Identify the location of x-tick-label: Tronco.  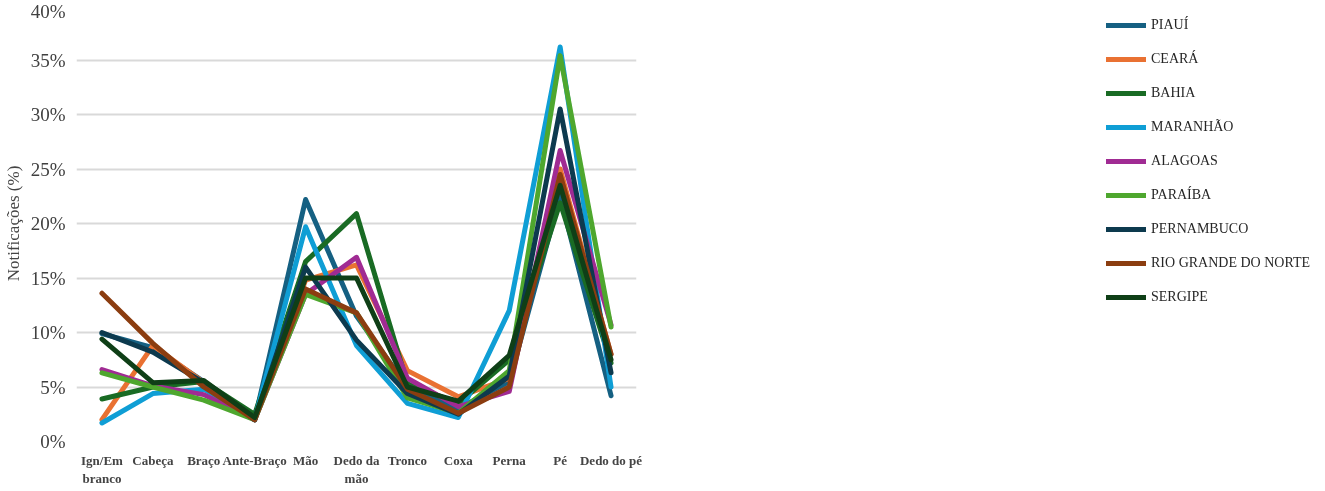
(407, 460).